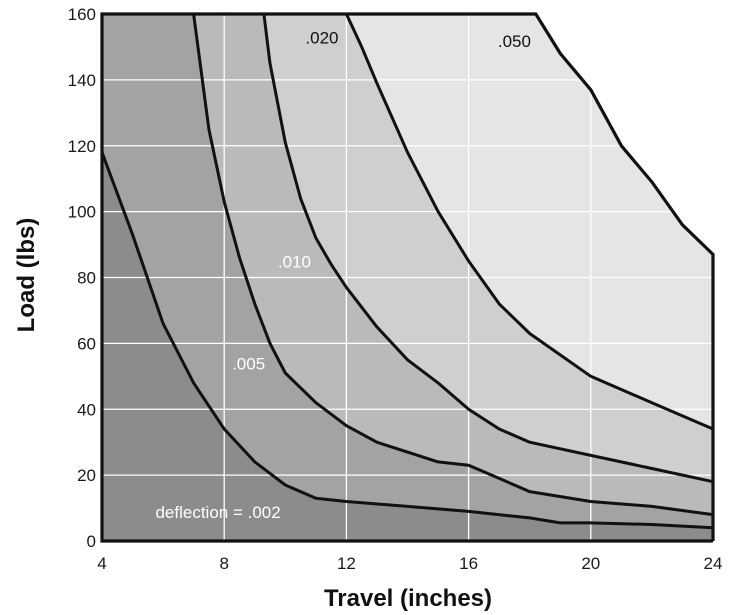  I want to click on x-tick-label: 16, so click(468, 563).